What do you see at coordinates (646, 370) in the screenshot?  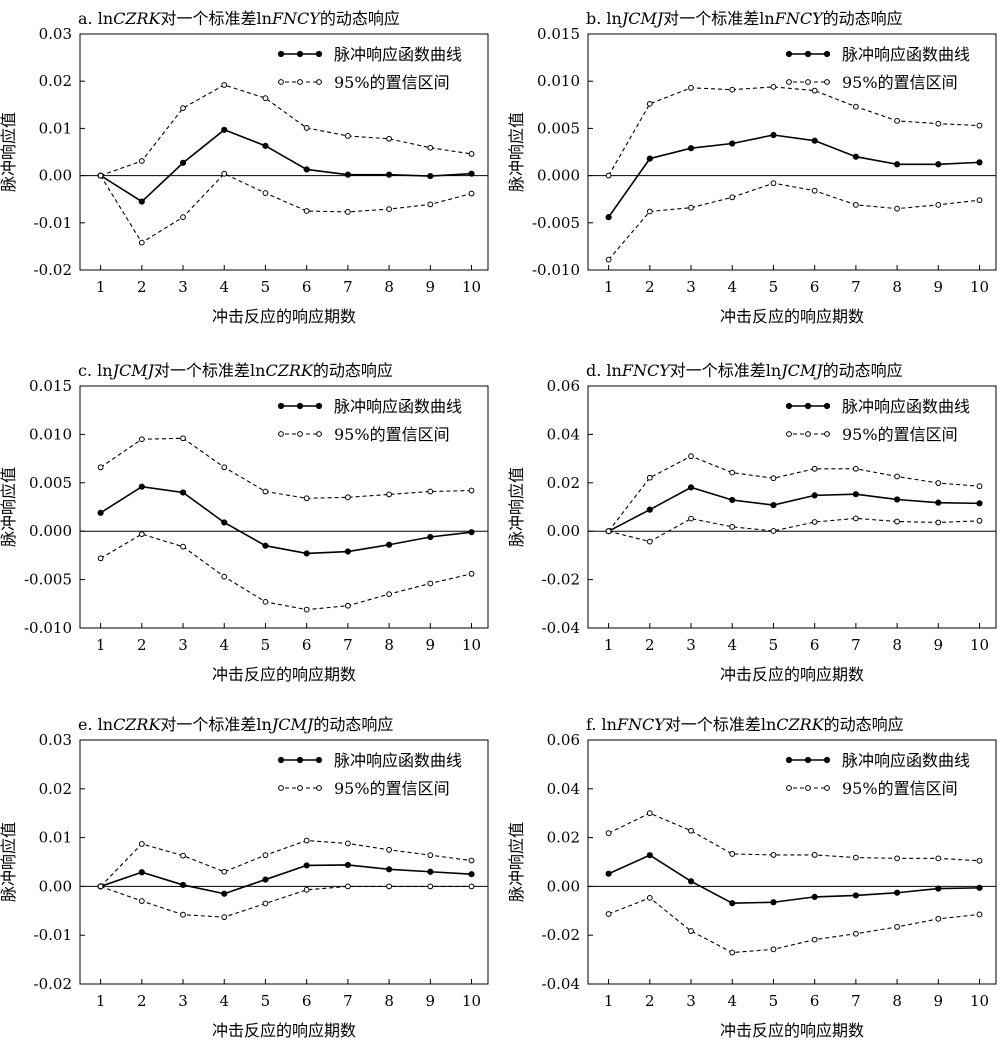 I see `chart-title-part: FNCY` at bounding box center [646, 370].